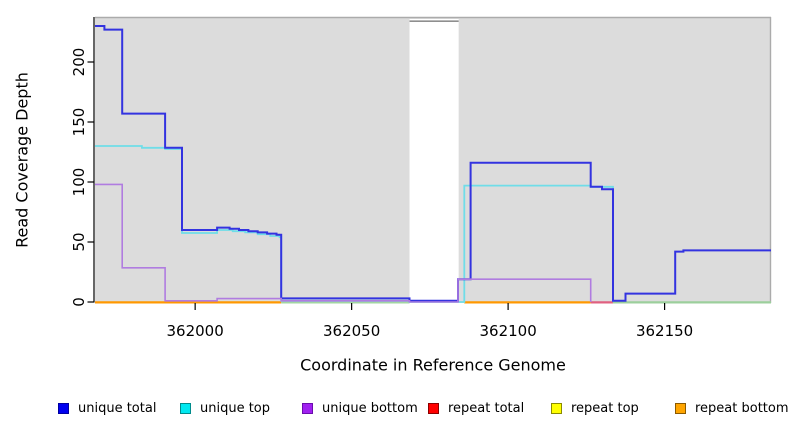 The image size is (792, 432). Describe the element at coordinates (79, 182) in the screenshot. I see `y-tick-label: 100` at that location.